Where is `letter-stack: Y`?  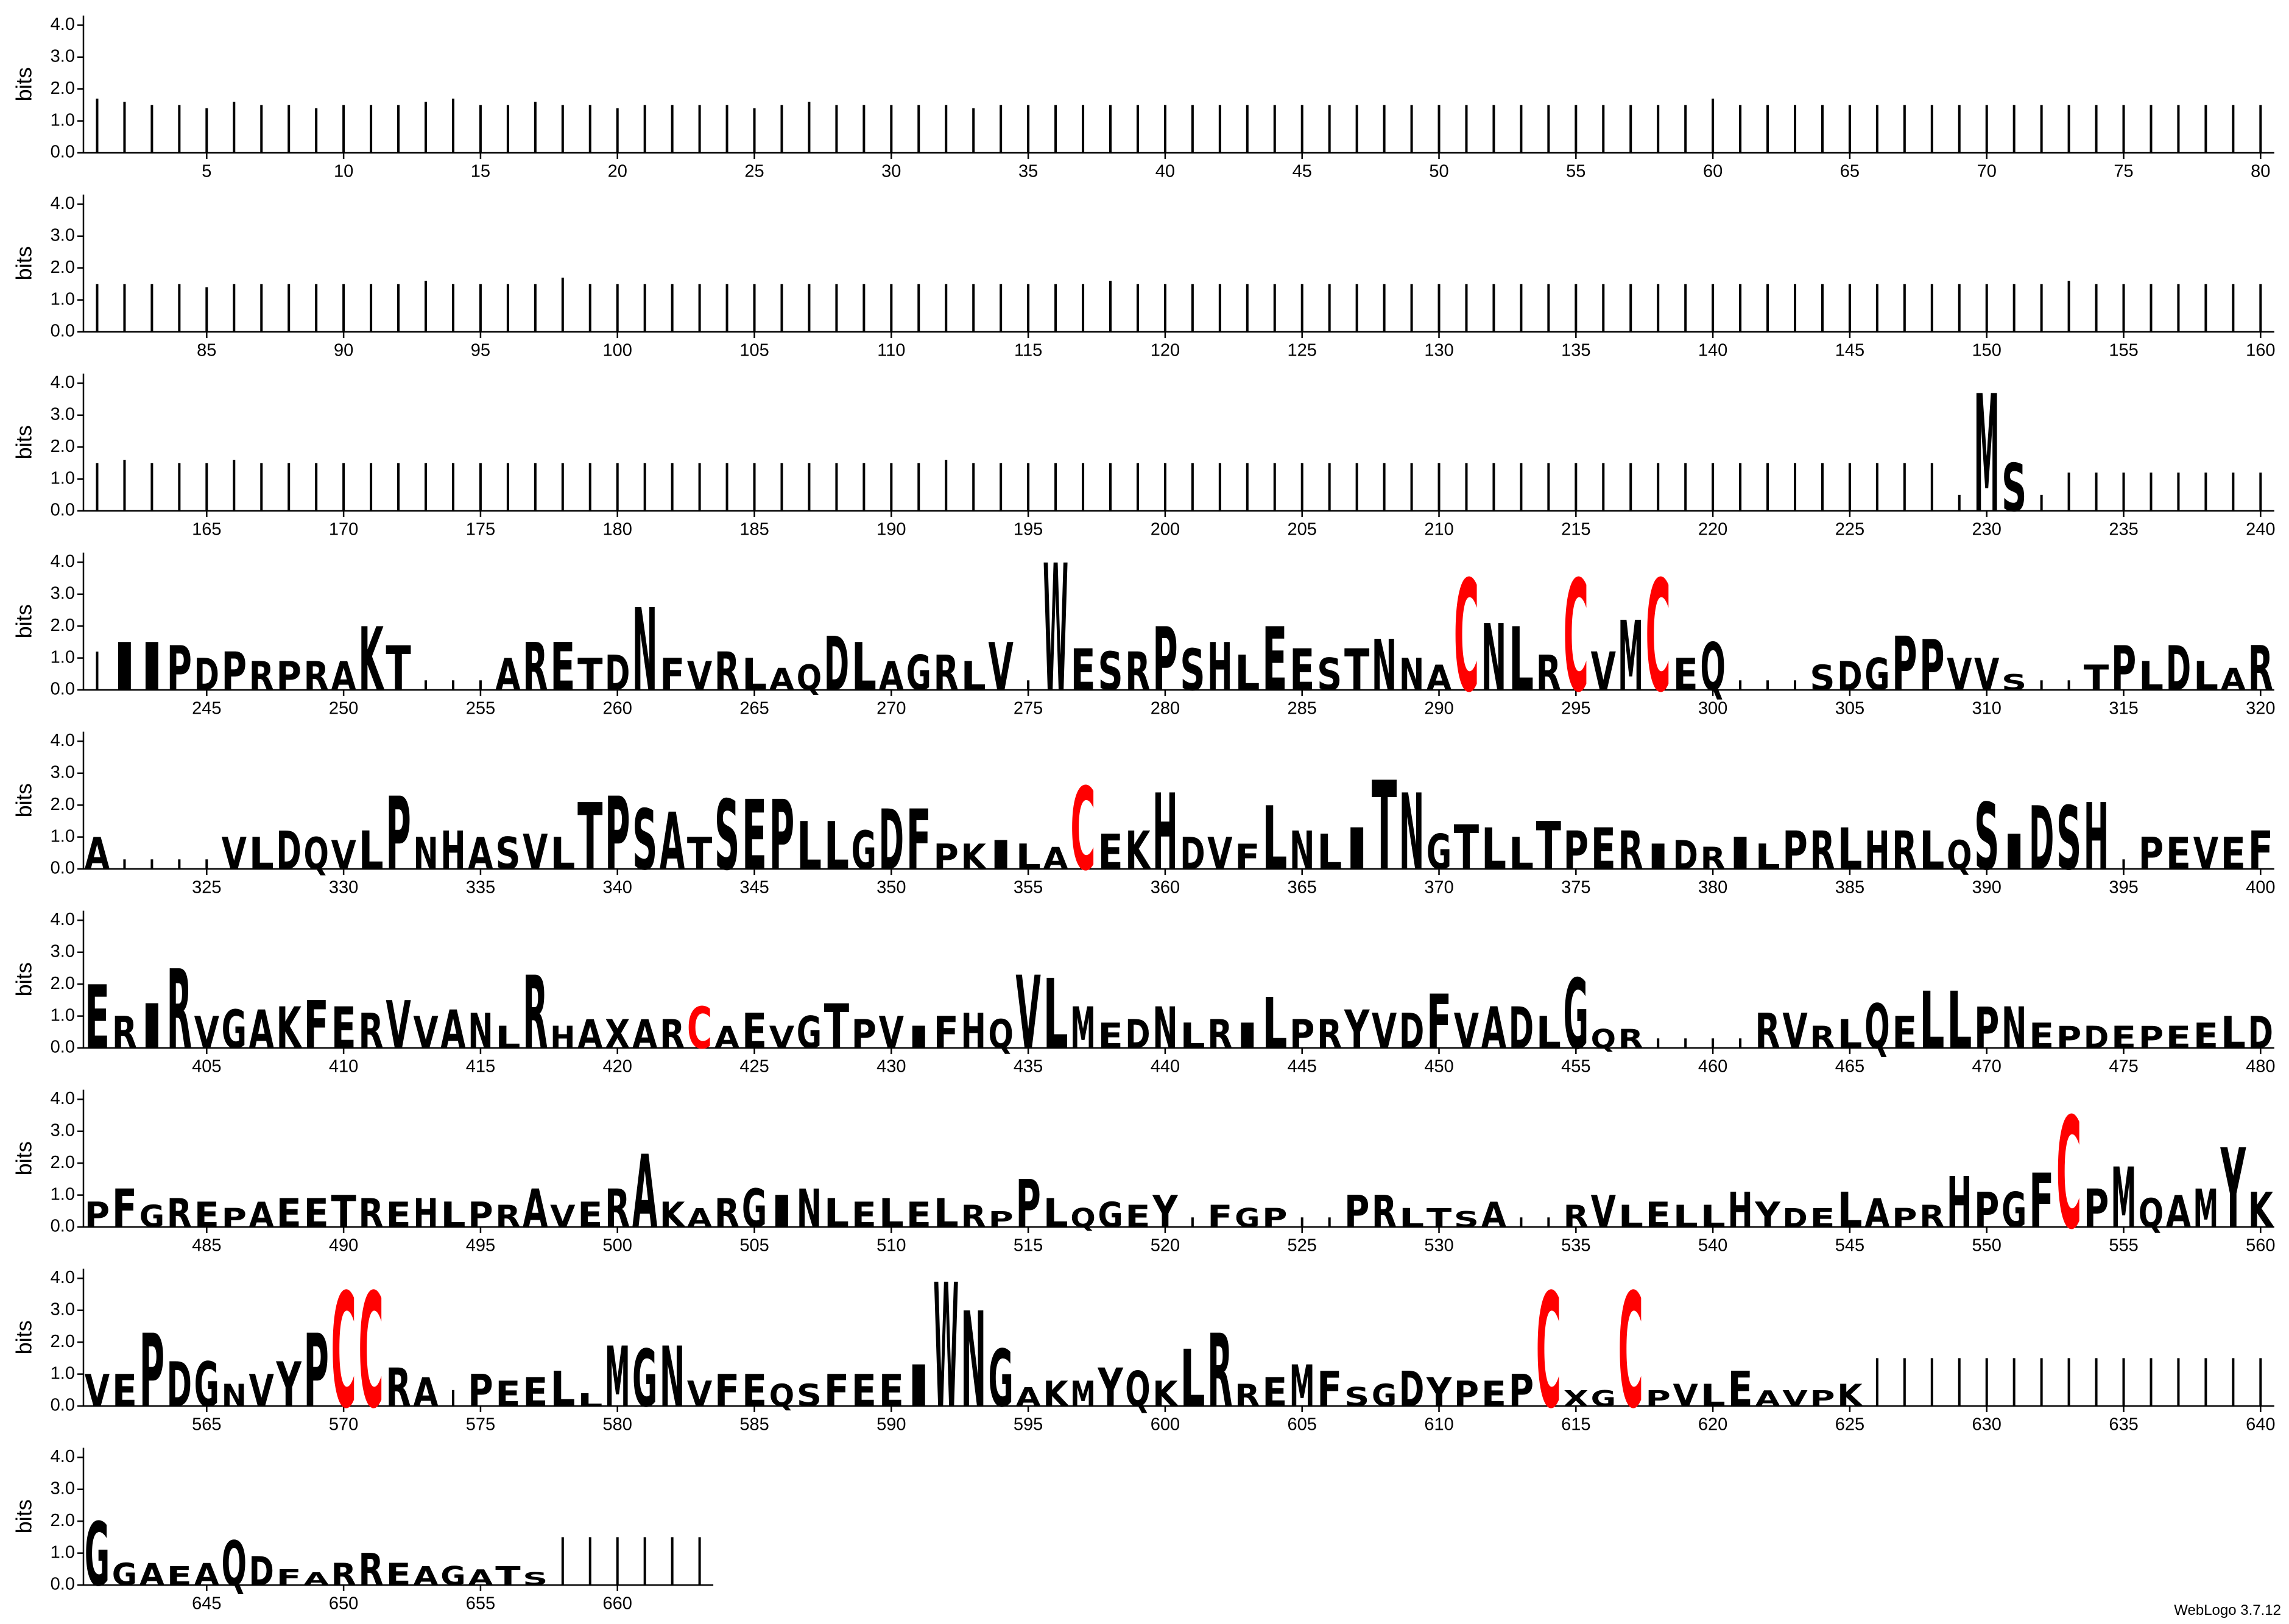 letter-stack: Y is located at coordinates (1111, 1388).